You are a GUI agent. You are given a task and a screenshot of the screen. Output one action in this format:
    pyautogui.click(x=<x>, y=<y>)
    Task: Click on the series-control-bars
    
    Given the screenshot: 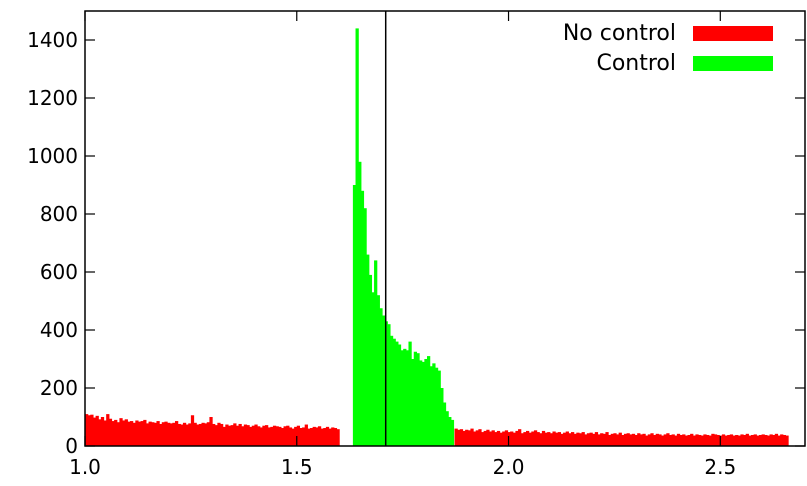 What is the action you would take?
    pyautogui.click(x=403, y=237)
    